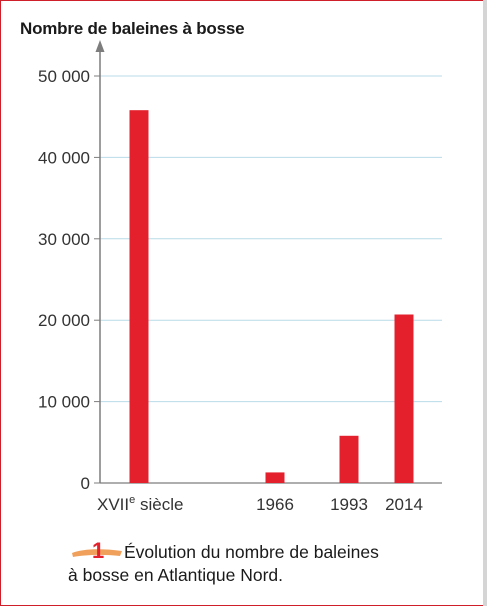 Image resolution: width=487 pixels, height=606 pixels. I want to click on caption-number-badge: 1, so click(97, 550).